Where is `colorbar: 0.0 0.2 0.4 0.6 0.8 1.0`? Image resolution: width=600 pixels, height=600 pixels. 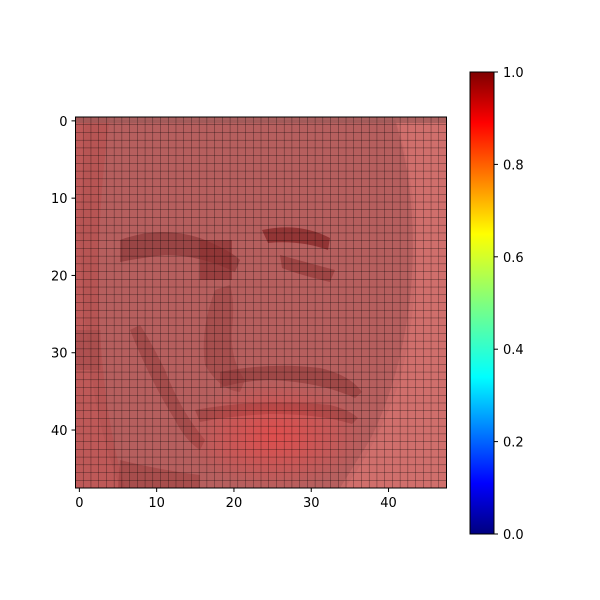
colorbar: 0.0 0.2 0.4 0.6 0.8 1.0 is located at coordinates (496, 304).